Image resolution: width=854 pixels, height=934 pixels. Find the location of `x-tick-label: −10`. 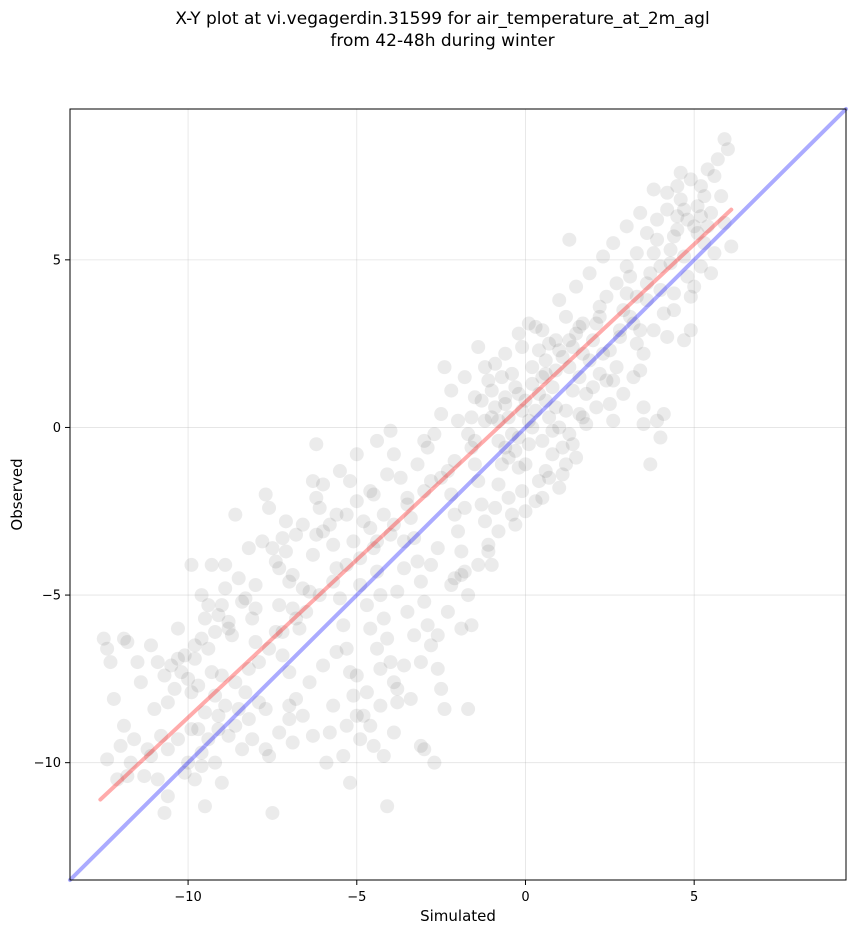

x-tick-label: −10 is located at coordinates (187, 897).